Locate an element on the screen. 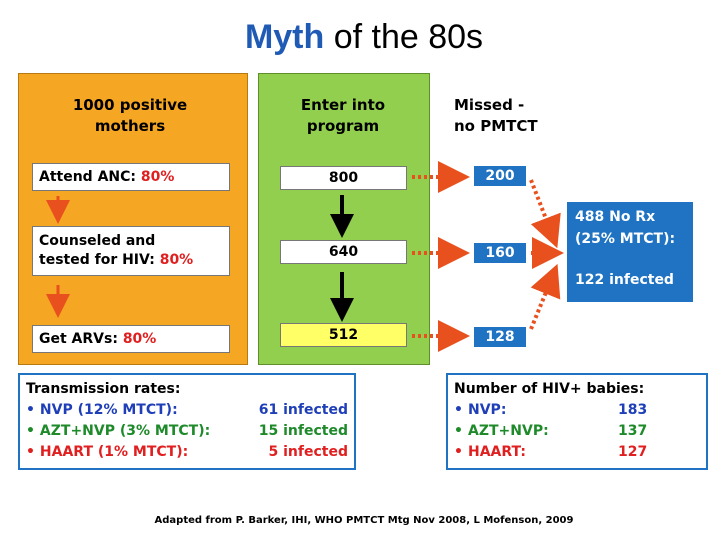 The width and height of the screenshot is (728, 546). no-rx-line1: 488 No Rx is located at coordinates (615, 217).